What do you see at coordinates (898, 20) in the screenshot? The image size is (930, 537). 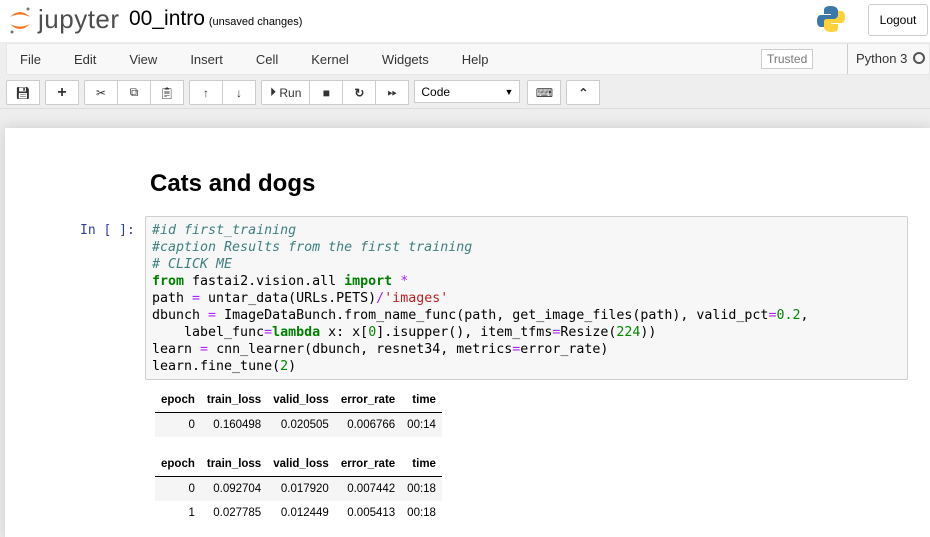 I see `logout-button: Logout` at bounding box center [898, 20].